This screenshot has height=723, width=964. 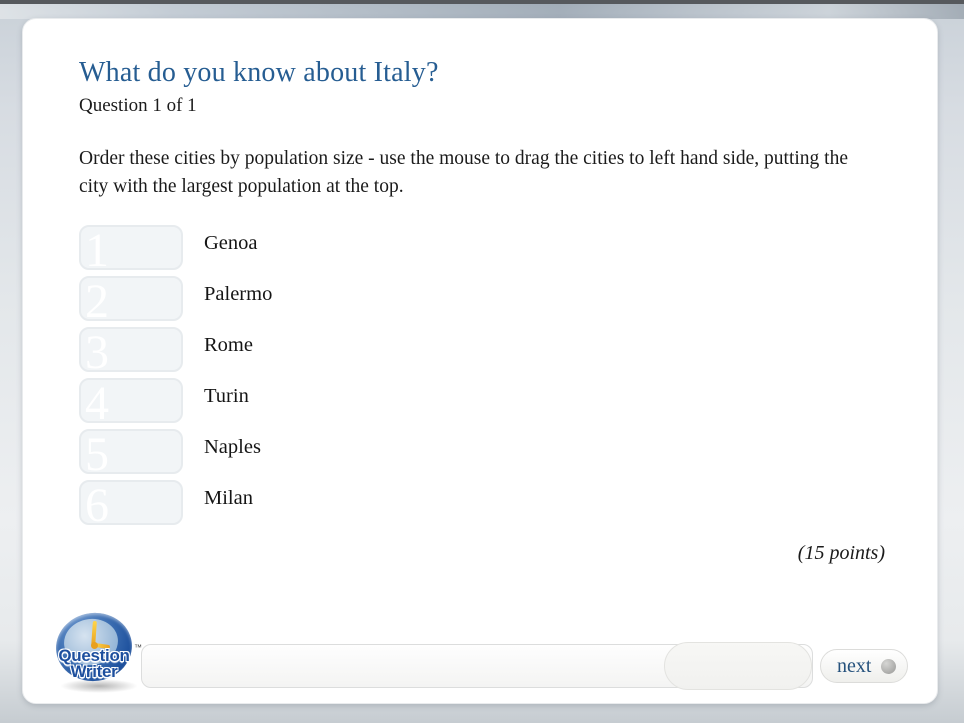 What do you see at coordinates (483, 454) in the screenshot?
I see `order-row: 5 Naples` at bounding box center [483, 454].